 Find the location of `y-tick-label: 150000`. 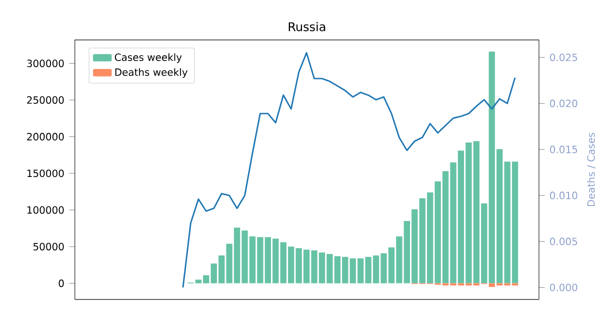

y-tick-label: 150000 is located at coordinates (45, 173).